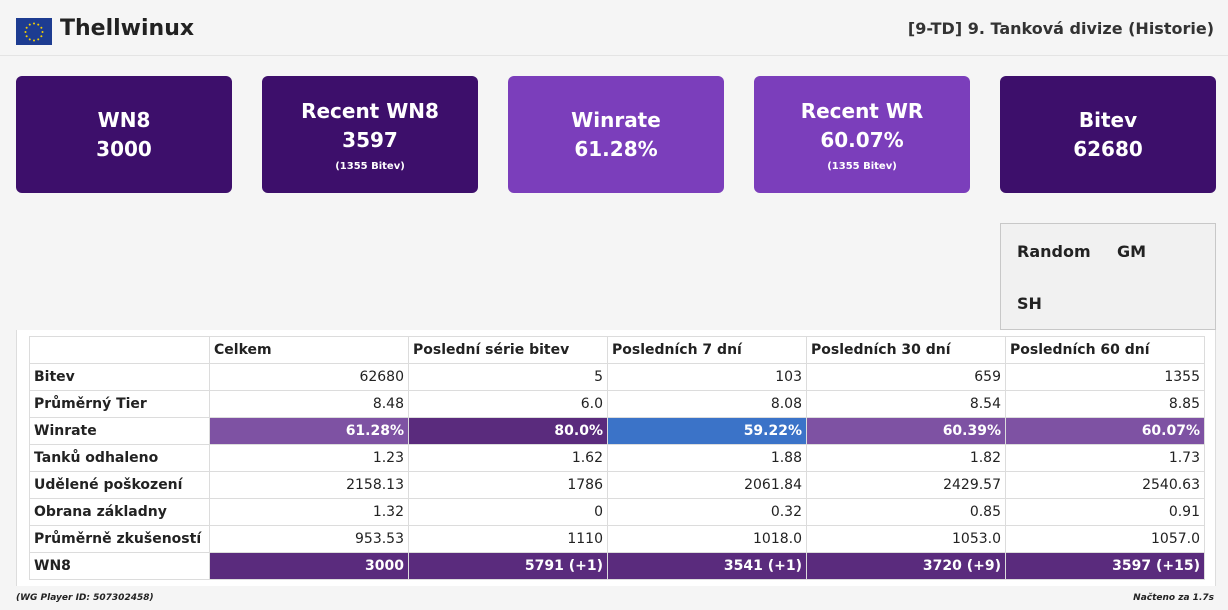 This screenshot has width=1228, height=610. I want to click on row-label: WN8, so click(119, 566).